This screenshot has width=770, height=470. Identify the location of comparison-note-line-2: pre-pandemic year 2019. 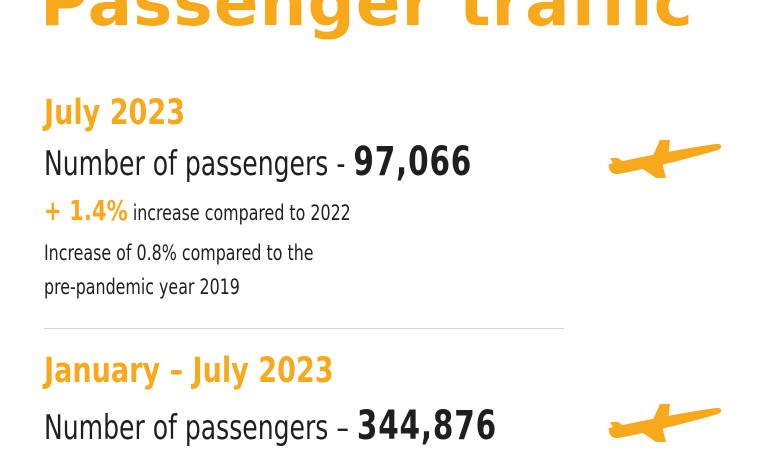
(142, 287).